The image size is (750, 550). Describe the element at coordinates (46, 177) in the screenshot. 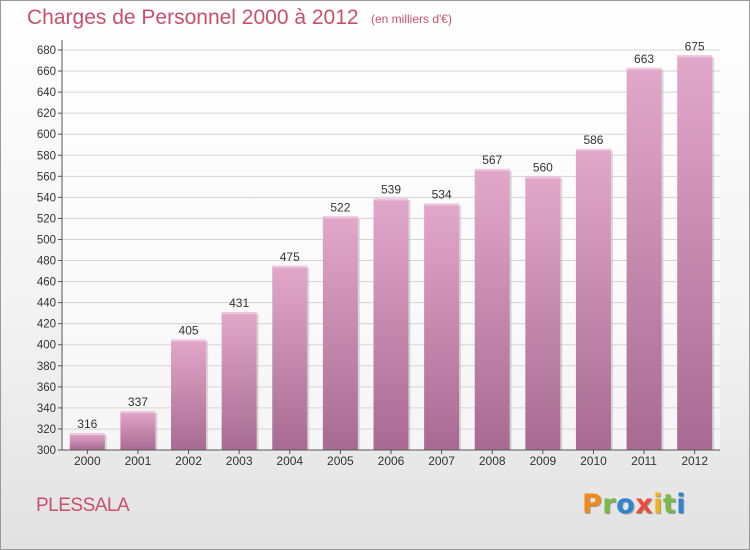

I see `y-tick-label: 560` at that location.